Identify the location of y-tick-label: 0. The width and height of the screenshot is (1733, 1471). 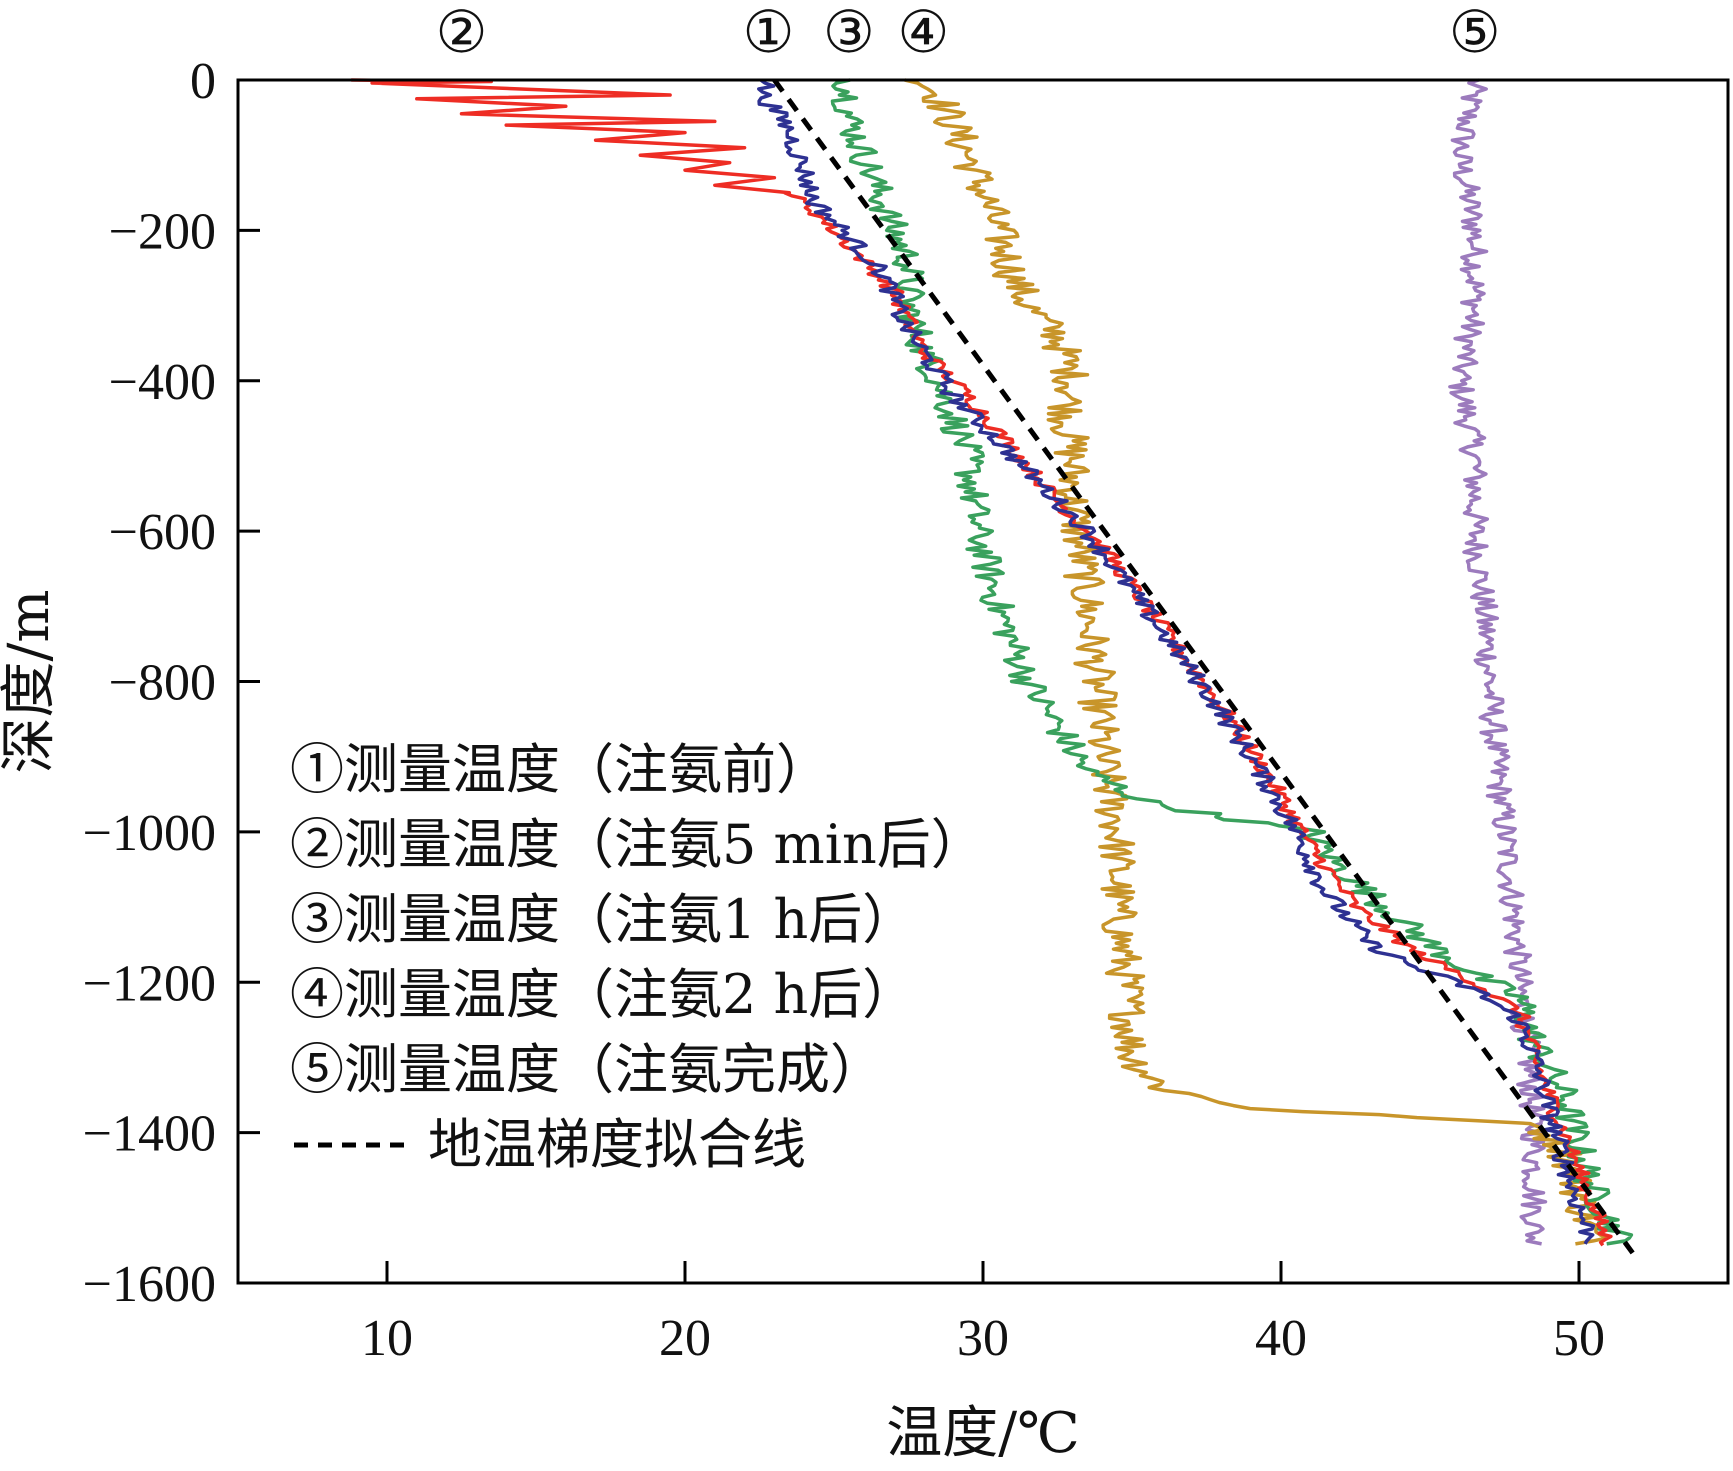
(203, 81).